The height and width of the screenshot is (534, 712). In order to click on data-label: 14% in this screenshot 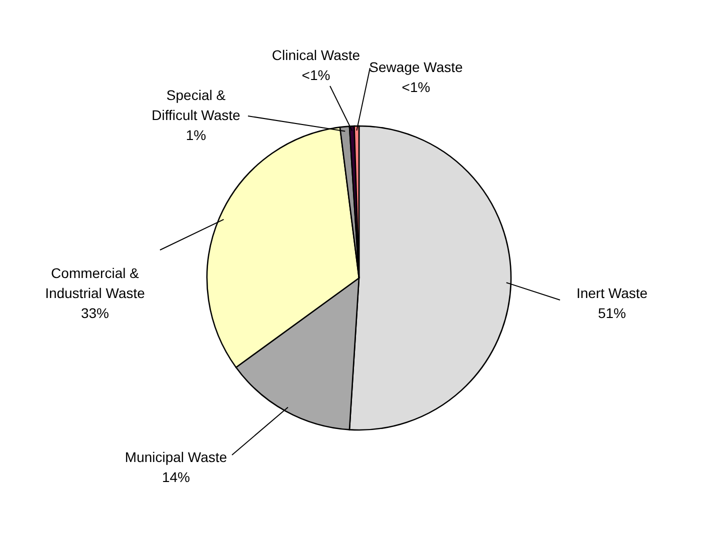, I will do `click(176, 477)`.